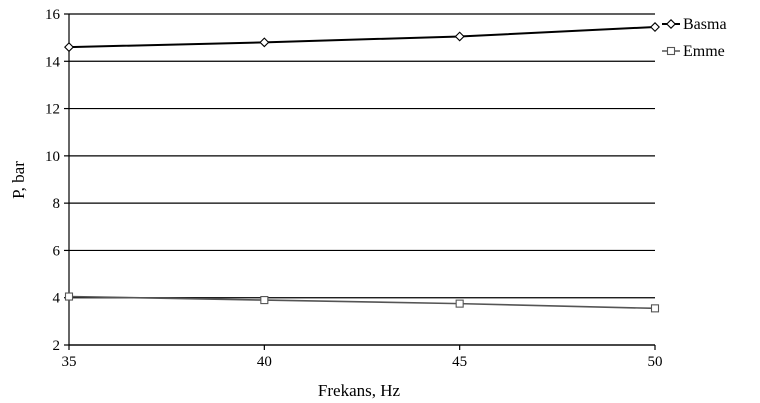 This screenshot has width=760, height=403. I want to click on legend-label-basma: Basma, so click(705, 24).